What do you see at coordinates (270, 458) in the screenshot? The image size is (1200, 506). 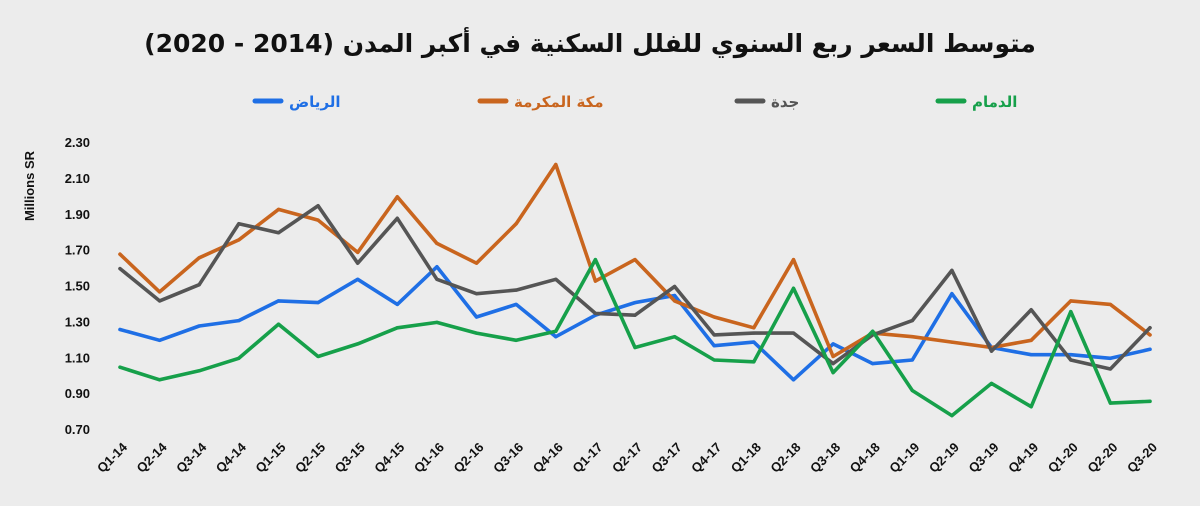 I see `x-tick-label: Q1-15` at bounding box center [270, 458].